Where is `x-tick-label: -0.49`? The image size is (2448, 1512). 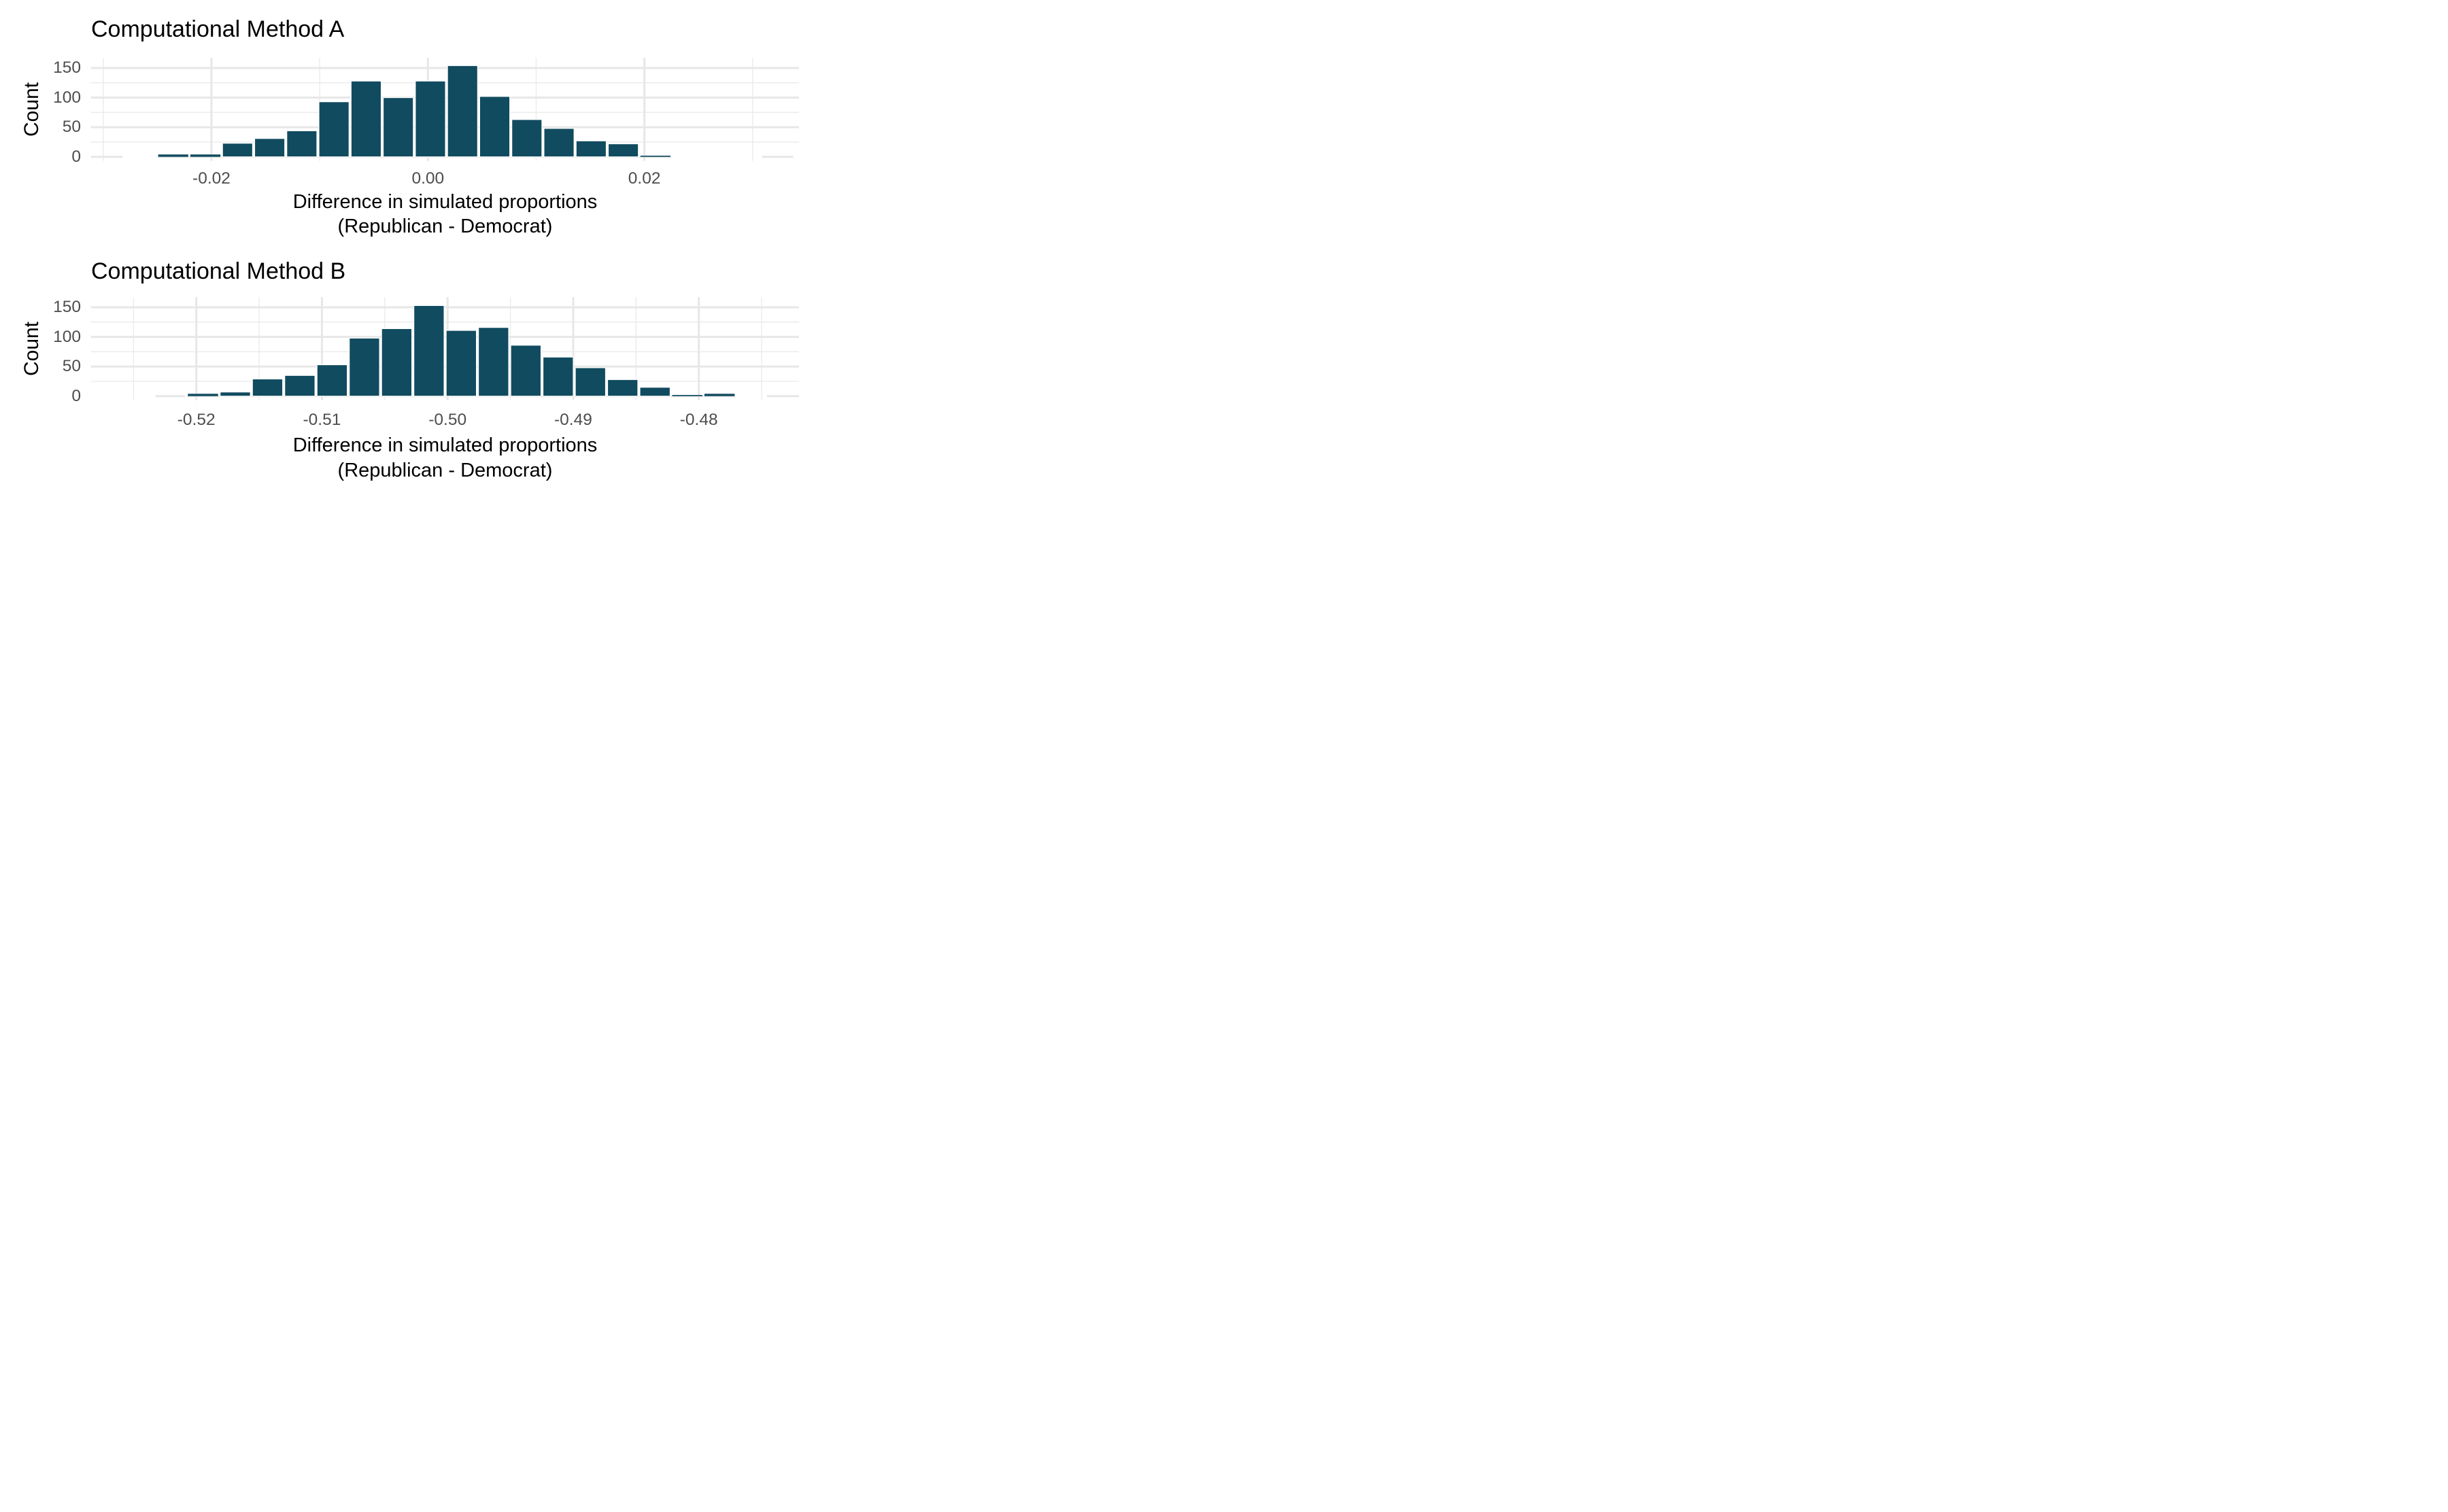 x-tick-label: -0.49 is located at coordinates (573, 420).